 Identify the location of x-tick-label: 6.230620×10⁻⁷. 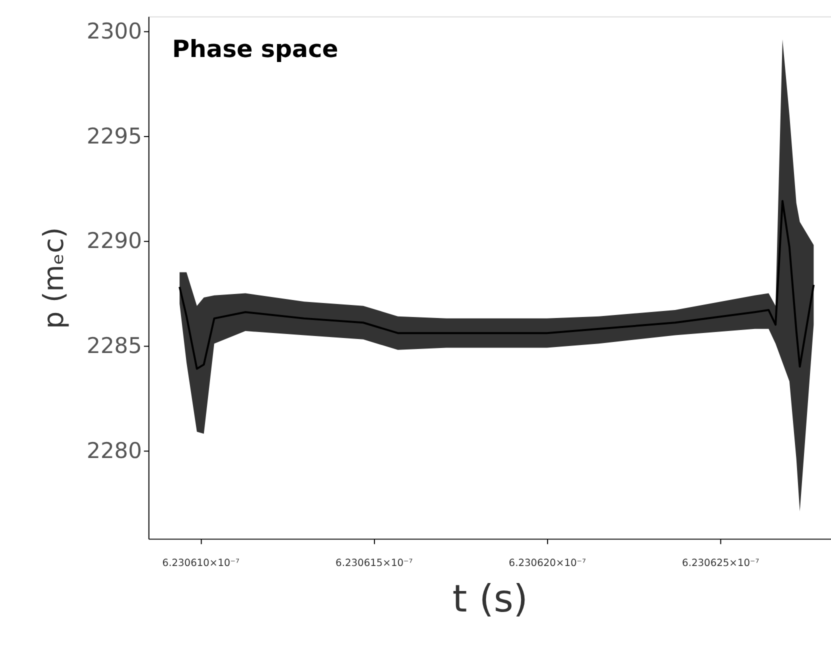
(547, 563).